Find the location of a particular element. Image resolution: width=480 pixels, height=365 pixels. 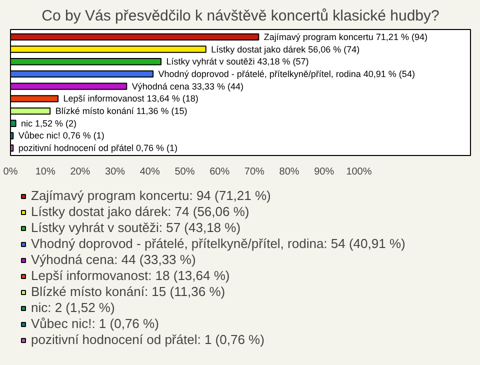

legend-label: Výhodná cena: 44 (33,33 %) is located at coordinates (113, 259).